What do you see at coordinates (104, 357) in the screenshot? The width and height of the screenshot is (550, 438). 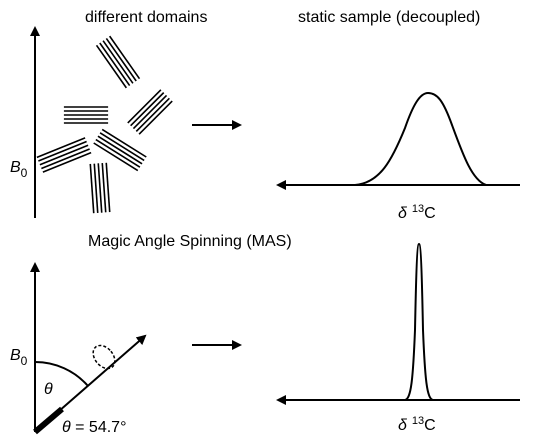 I see `spin-circle` at bounding box center [104, 357].